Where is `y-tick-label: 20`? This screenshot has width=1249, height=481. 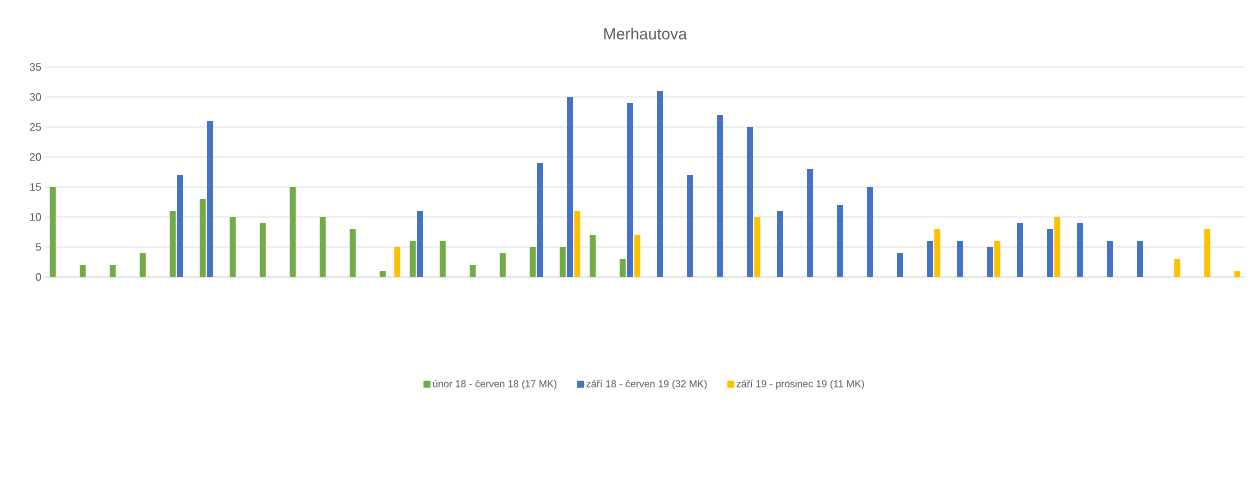 y-tick-label: 20 is located at coordinates (35, 157).